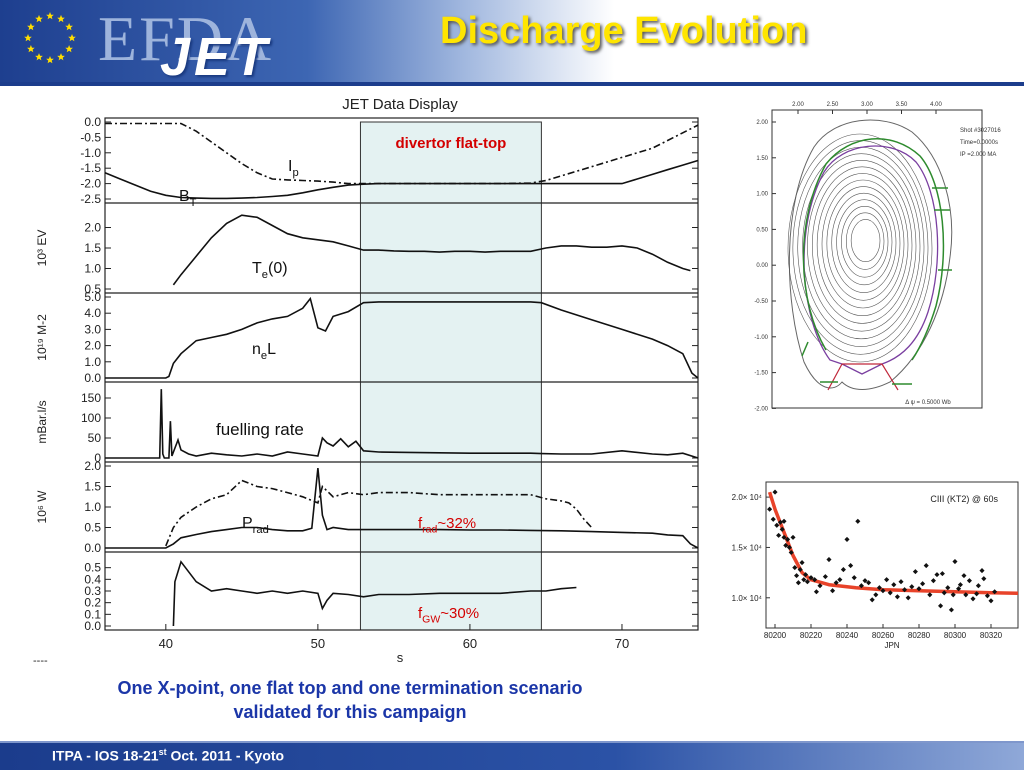  I want to click on eq-x-tick-label: 2.00, so click(798, 105).